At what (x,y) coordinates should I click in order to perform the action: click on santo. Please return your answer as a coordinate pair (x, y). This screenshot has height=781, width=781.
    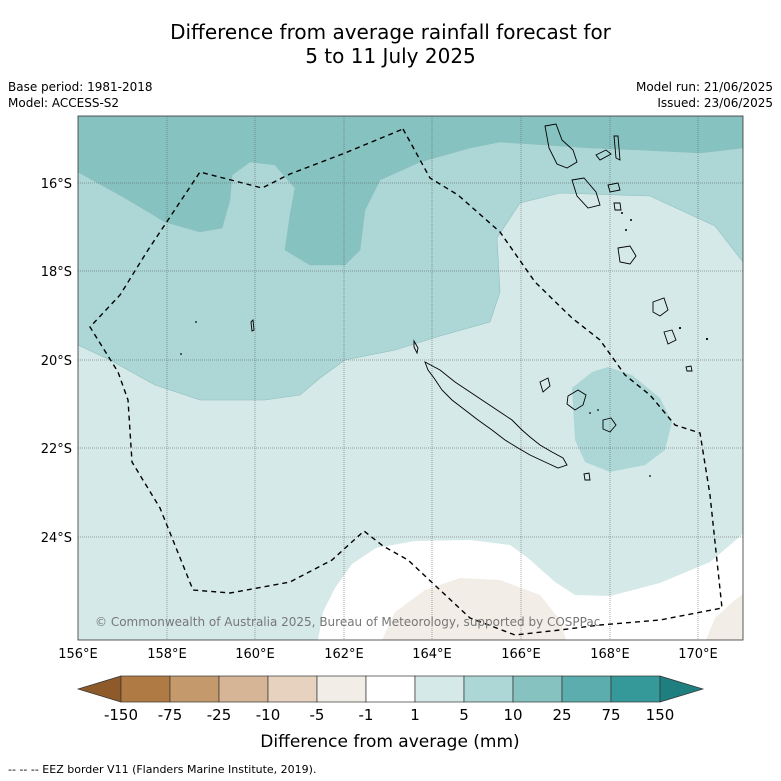
    Looking at the image, I should click on (561, 146).